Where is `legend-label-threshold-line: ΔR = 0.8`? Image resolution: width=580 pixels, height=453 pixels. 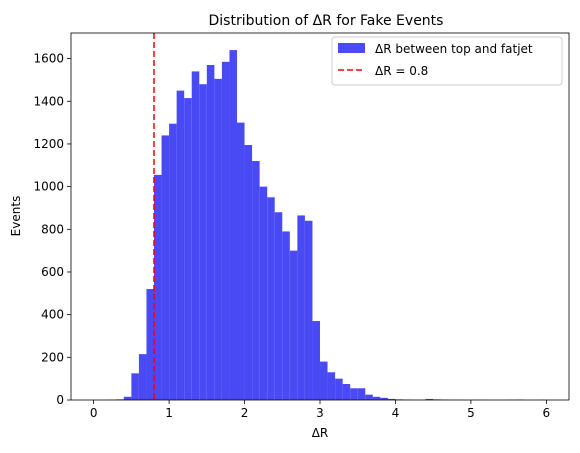
legend-label-threshold-line: ΔR = 0.8 is located at coordinates (401, 71).